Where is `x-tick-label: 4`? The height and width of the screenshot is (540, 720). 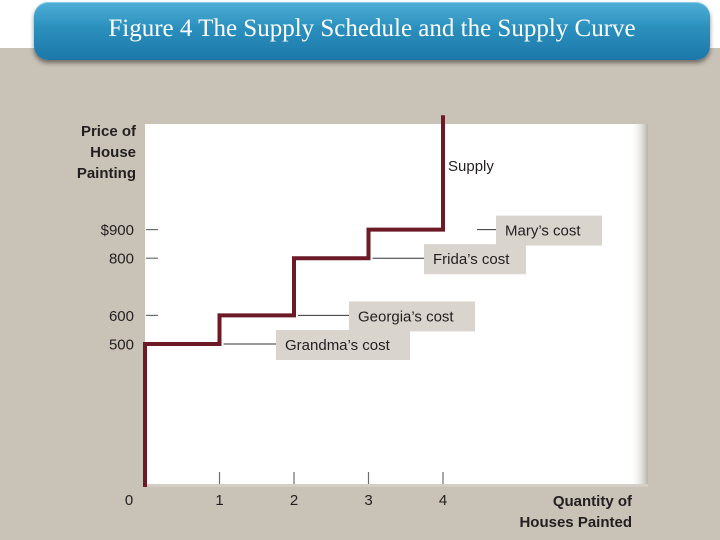
x-tick-label: 4 is located at coordinates (443, 500).